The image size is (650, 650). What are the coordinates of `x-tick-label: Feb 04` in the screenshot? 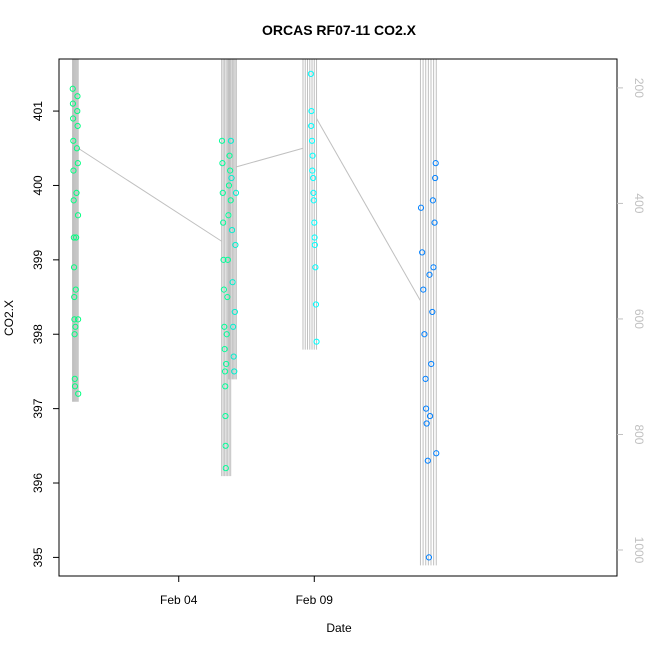 It's located at (179, 600).